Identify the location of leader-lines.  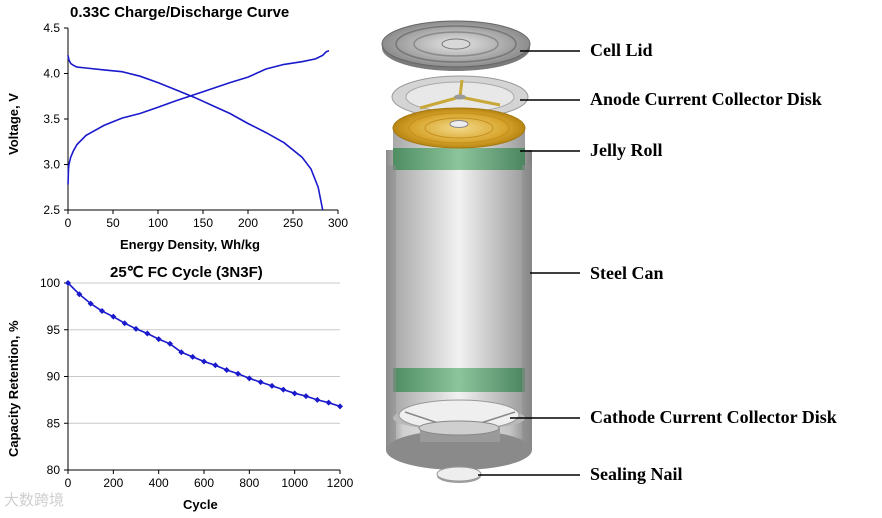
(529, 263).